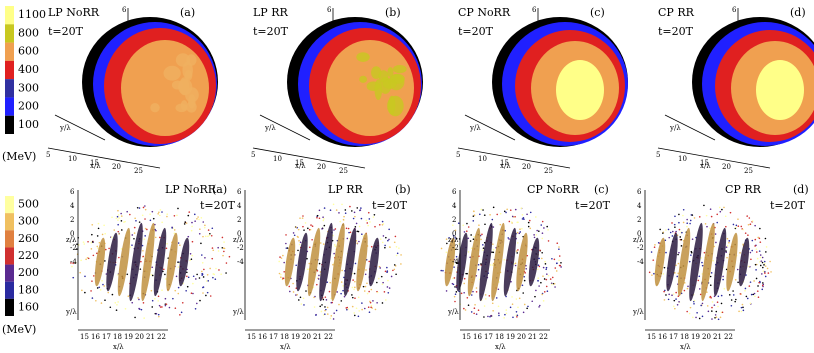  I want to click on colorbar-label: 300, so click(28, 221).